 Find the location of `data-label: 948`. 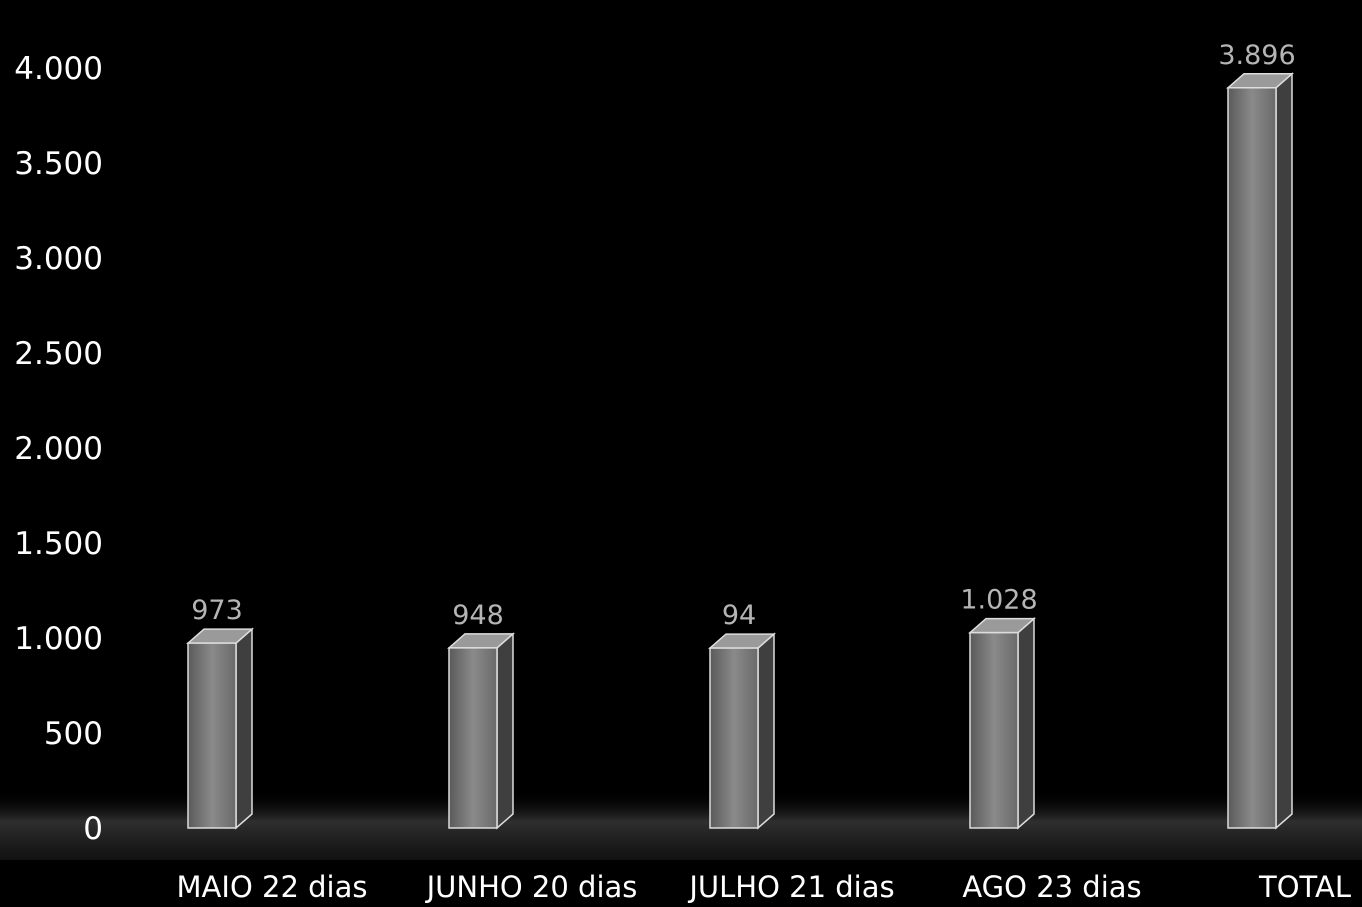

data-label: 948 is located at coordinates (478, 615).